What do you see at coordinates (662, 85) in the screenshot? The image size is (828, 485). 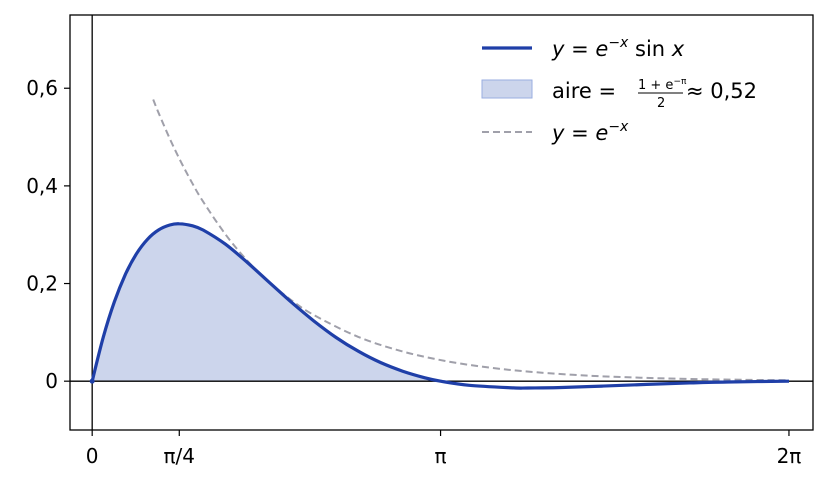 I see `legend-area-numerator: 1 + e−π` at bounding box center [662, 85].